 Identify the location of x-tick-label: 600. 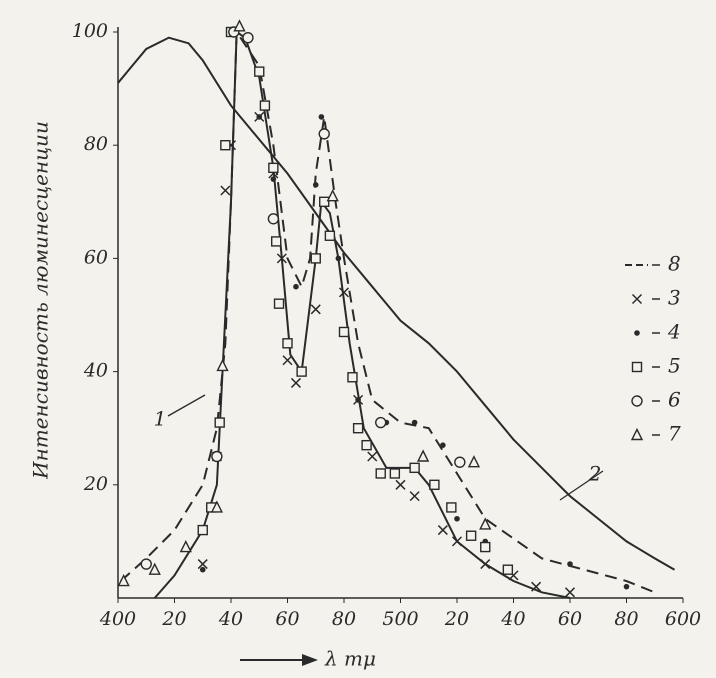
(683, 619).